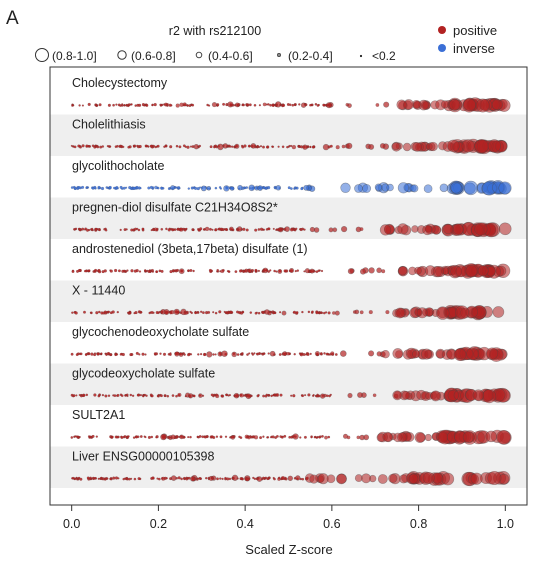 This screenshot has width=533, height=562. What do you see at coordinates (120, 83) in the screenshot?
I see `row-label: Cholecystectomy` at bounding box center [120, 83].